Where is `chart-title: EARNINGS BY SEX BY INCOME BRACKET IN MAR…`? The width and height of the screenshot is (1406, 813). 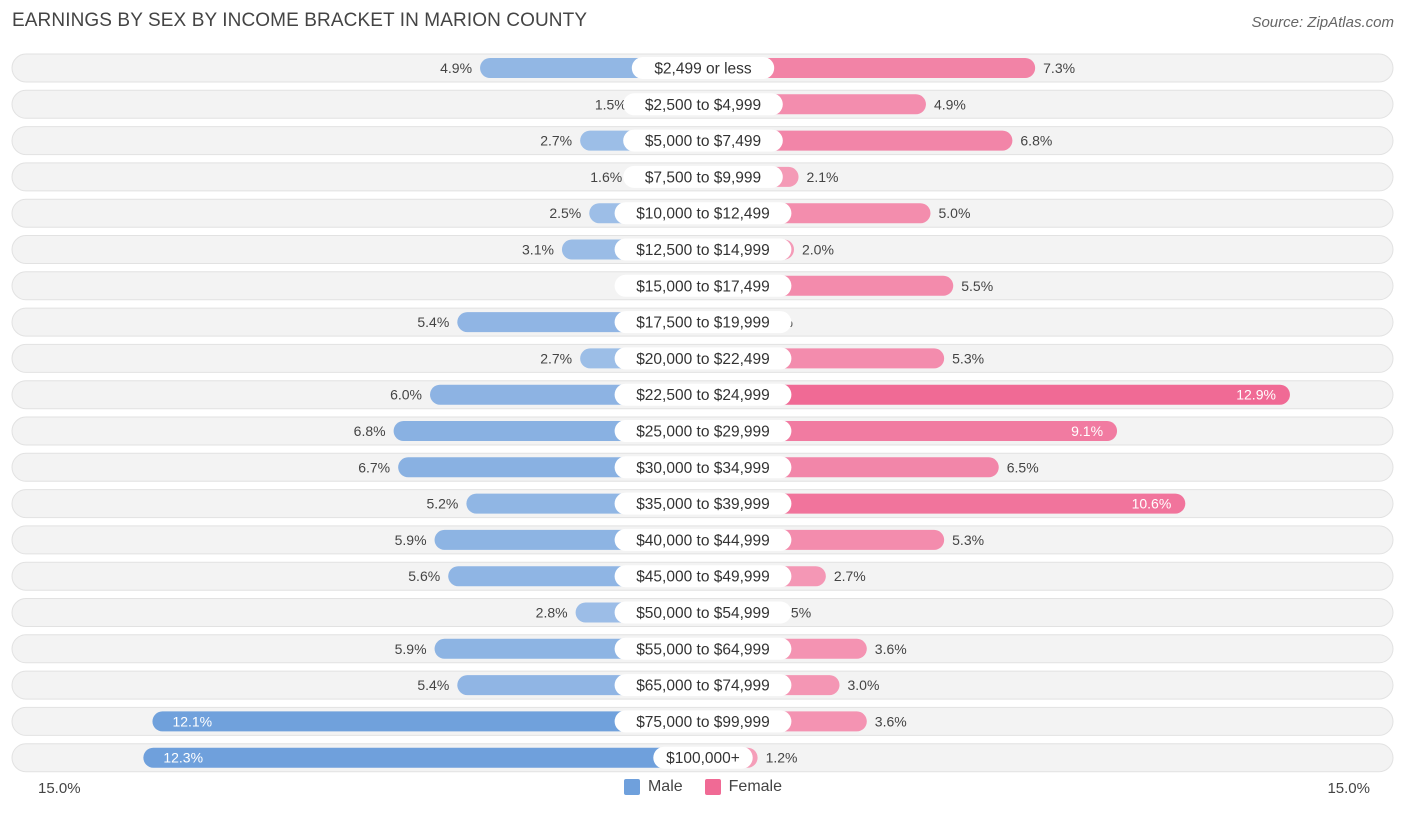 chart-title: EARNINGS BY SEX BY INCOME BRACKET IN MAR… is located at coordinates (300, 20).